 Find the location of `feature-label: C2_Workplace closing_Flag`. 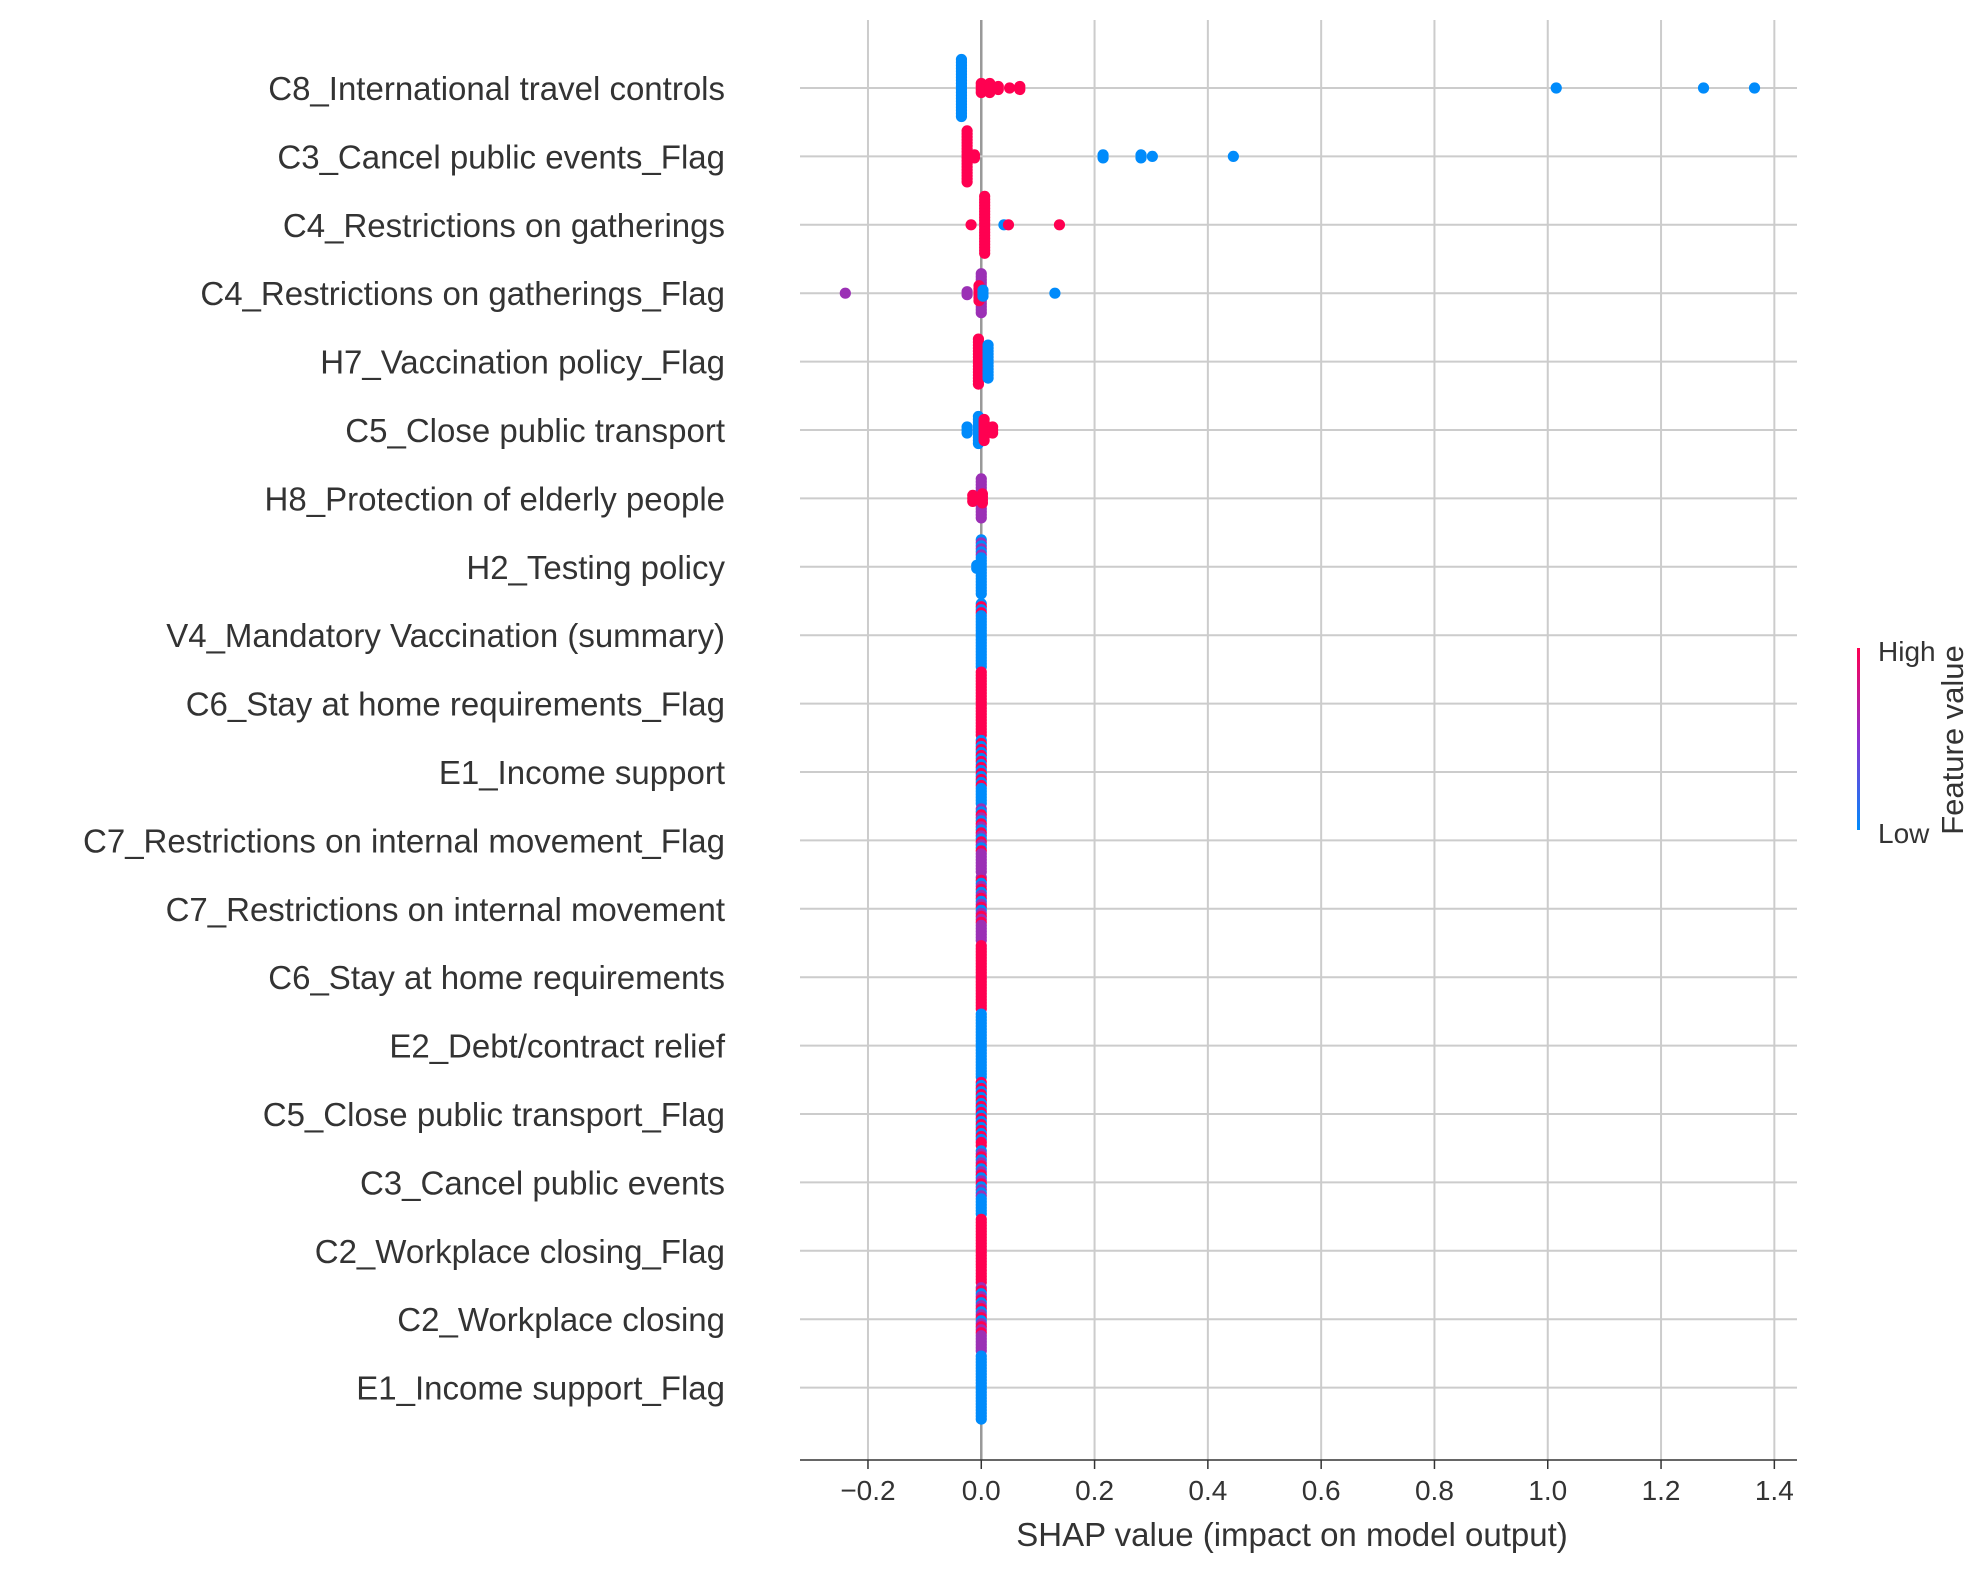

feature-label: C2_Workplace closing_Flag is located at coordinates (520, 1251).